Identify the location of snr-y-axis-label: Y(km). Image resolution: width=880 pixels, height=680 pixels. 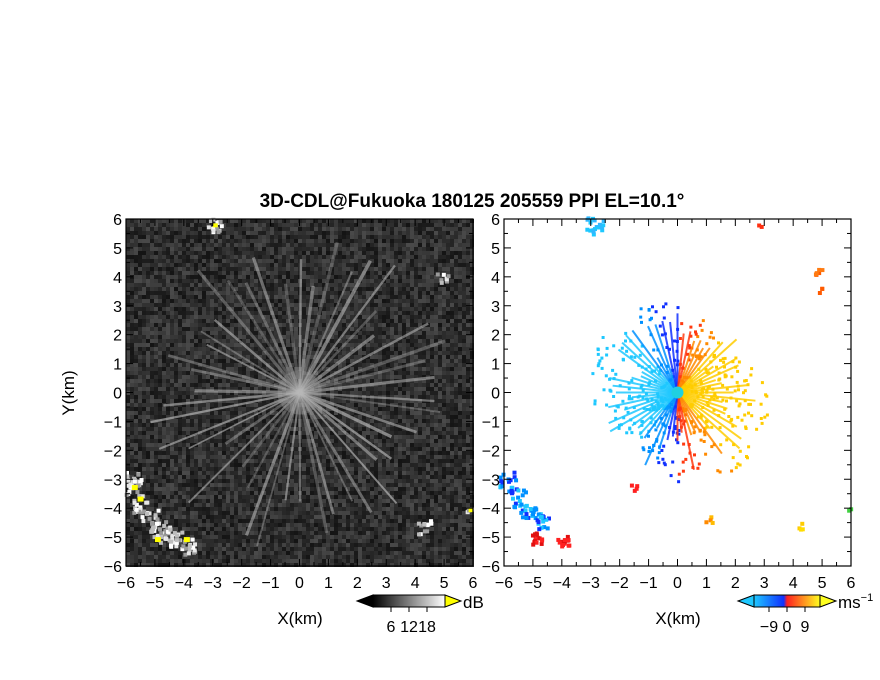
(68, 392).